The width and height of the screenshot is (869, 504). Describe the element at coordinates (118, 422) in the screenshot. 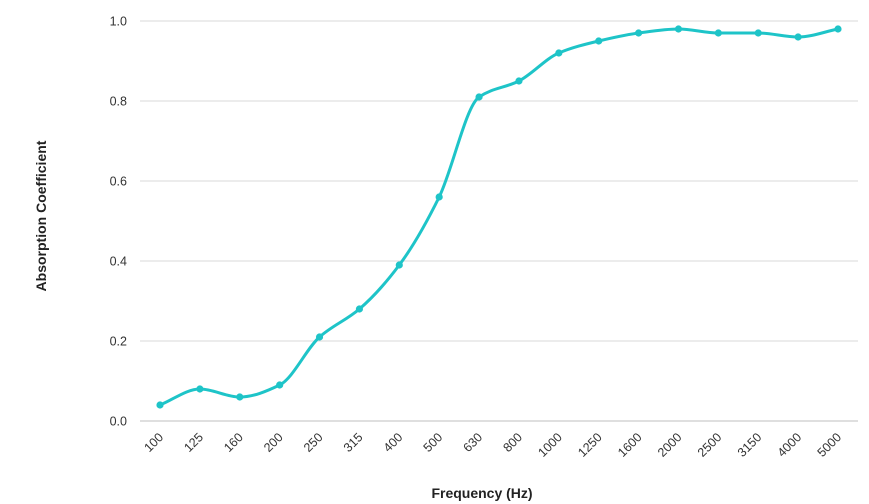

I see `y-tick-label: 0.0` at that location.